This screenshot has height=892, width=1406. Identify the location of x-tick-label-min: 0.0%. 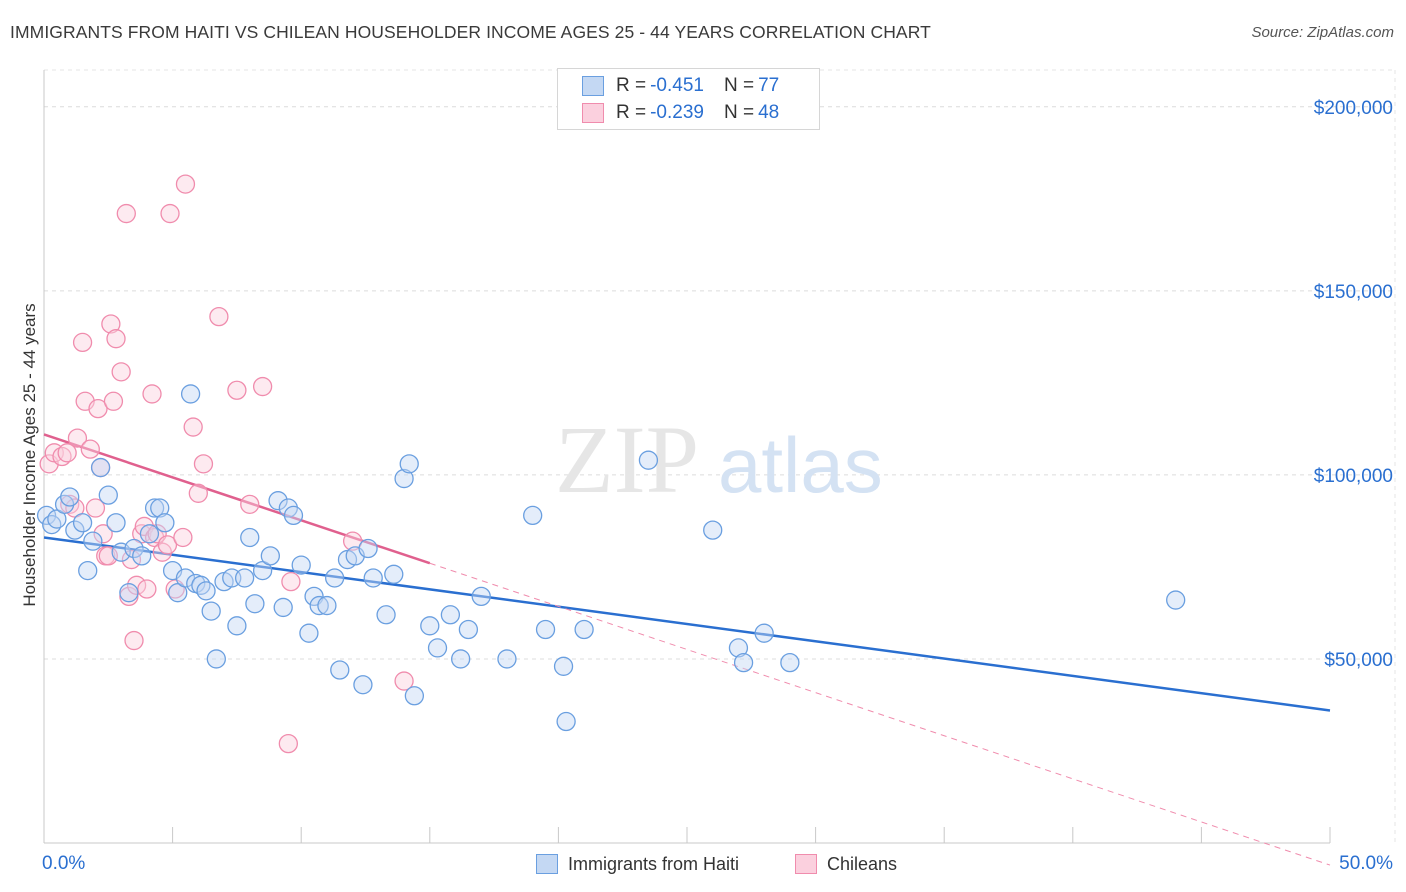
(63, 863).